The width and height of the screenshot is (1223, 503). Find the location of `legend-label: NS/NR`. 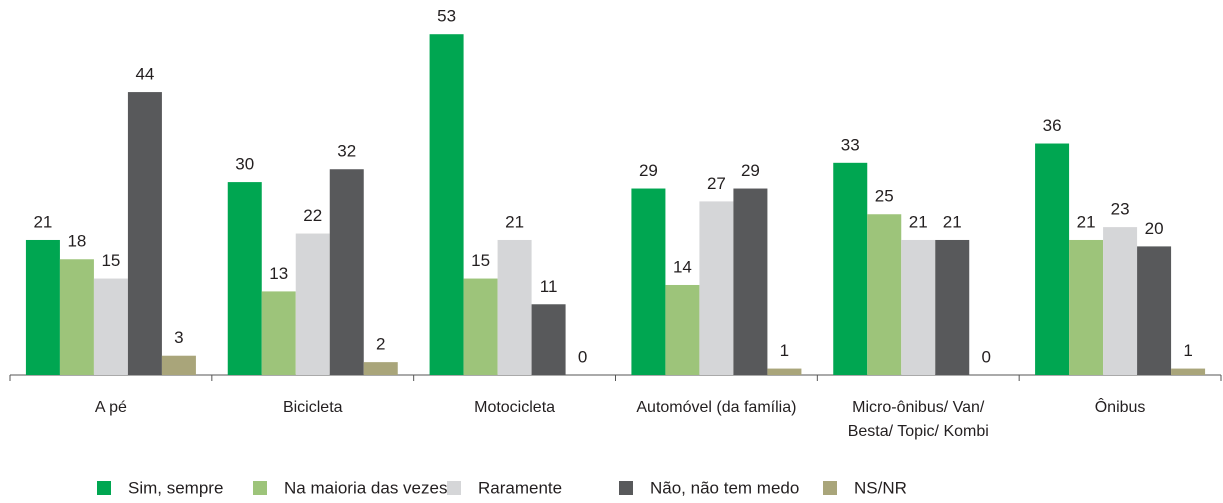

legend-label: NS/NR is located at coordinates (880, 487).